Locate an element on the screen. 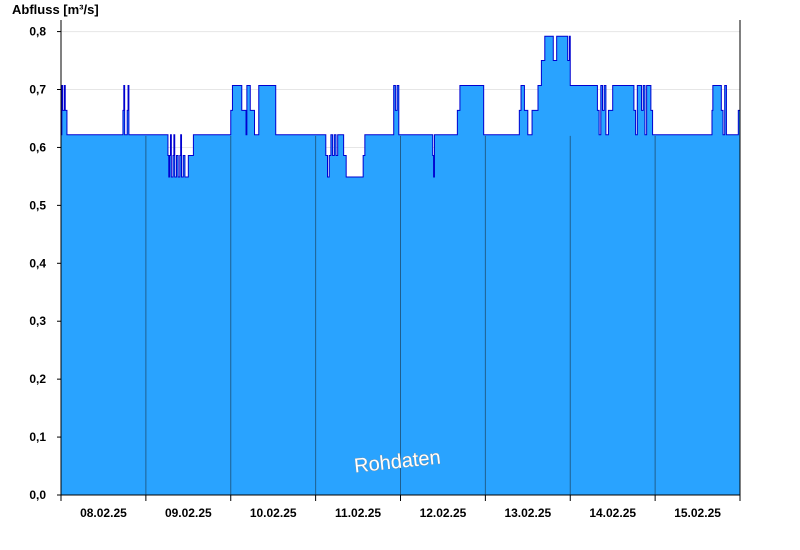 This screenshot has width=800, height=550. x-tick-label: 15.02.25 is located at coordinates (697, 513).